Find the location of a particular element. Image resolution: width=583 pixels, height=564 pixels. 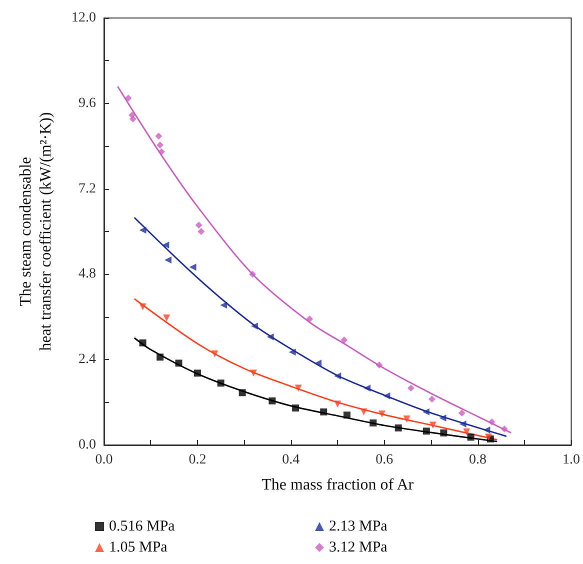

x-tick-label: 0.6 is located at coordinates (385, 460).